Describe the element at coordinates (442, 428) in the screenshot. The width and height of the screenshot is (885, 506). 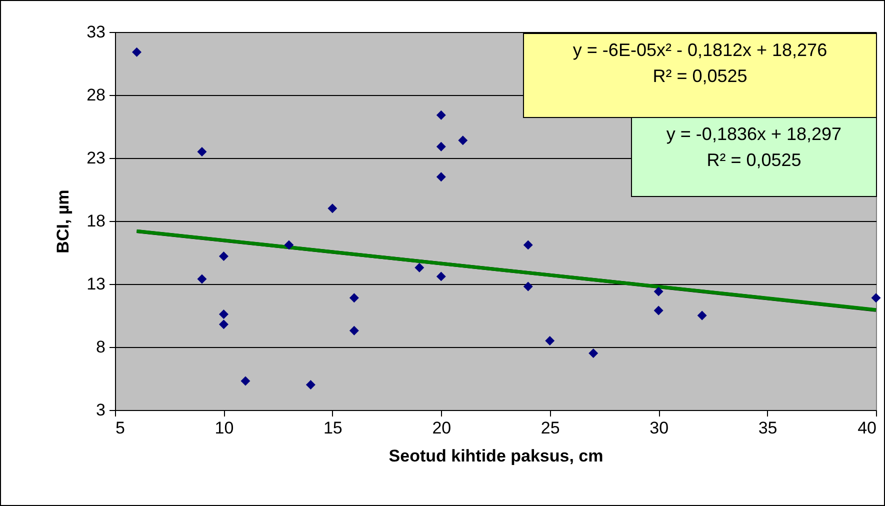
I see `x-tick-label: 20` at that location.